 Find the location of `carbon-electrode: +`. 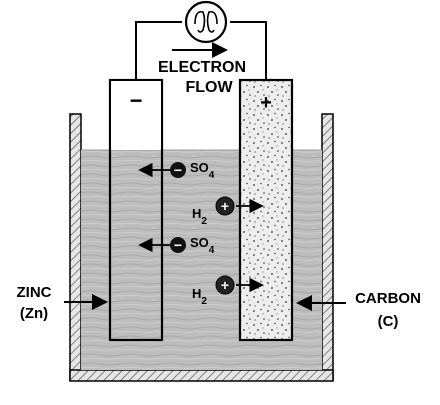

carbon-electrode: + is located at coordinates (266, 210).